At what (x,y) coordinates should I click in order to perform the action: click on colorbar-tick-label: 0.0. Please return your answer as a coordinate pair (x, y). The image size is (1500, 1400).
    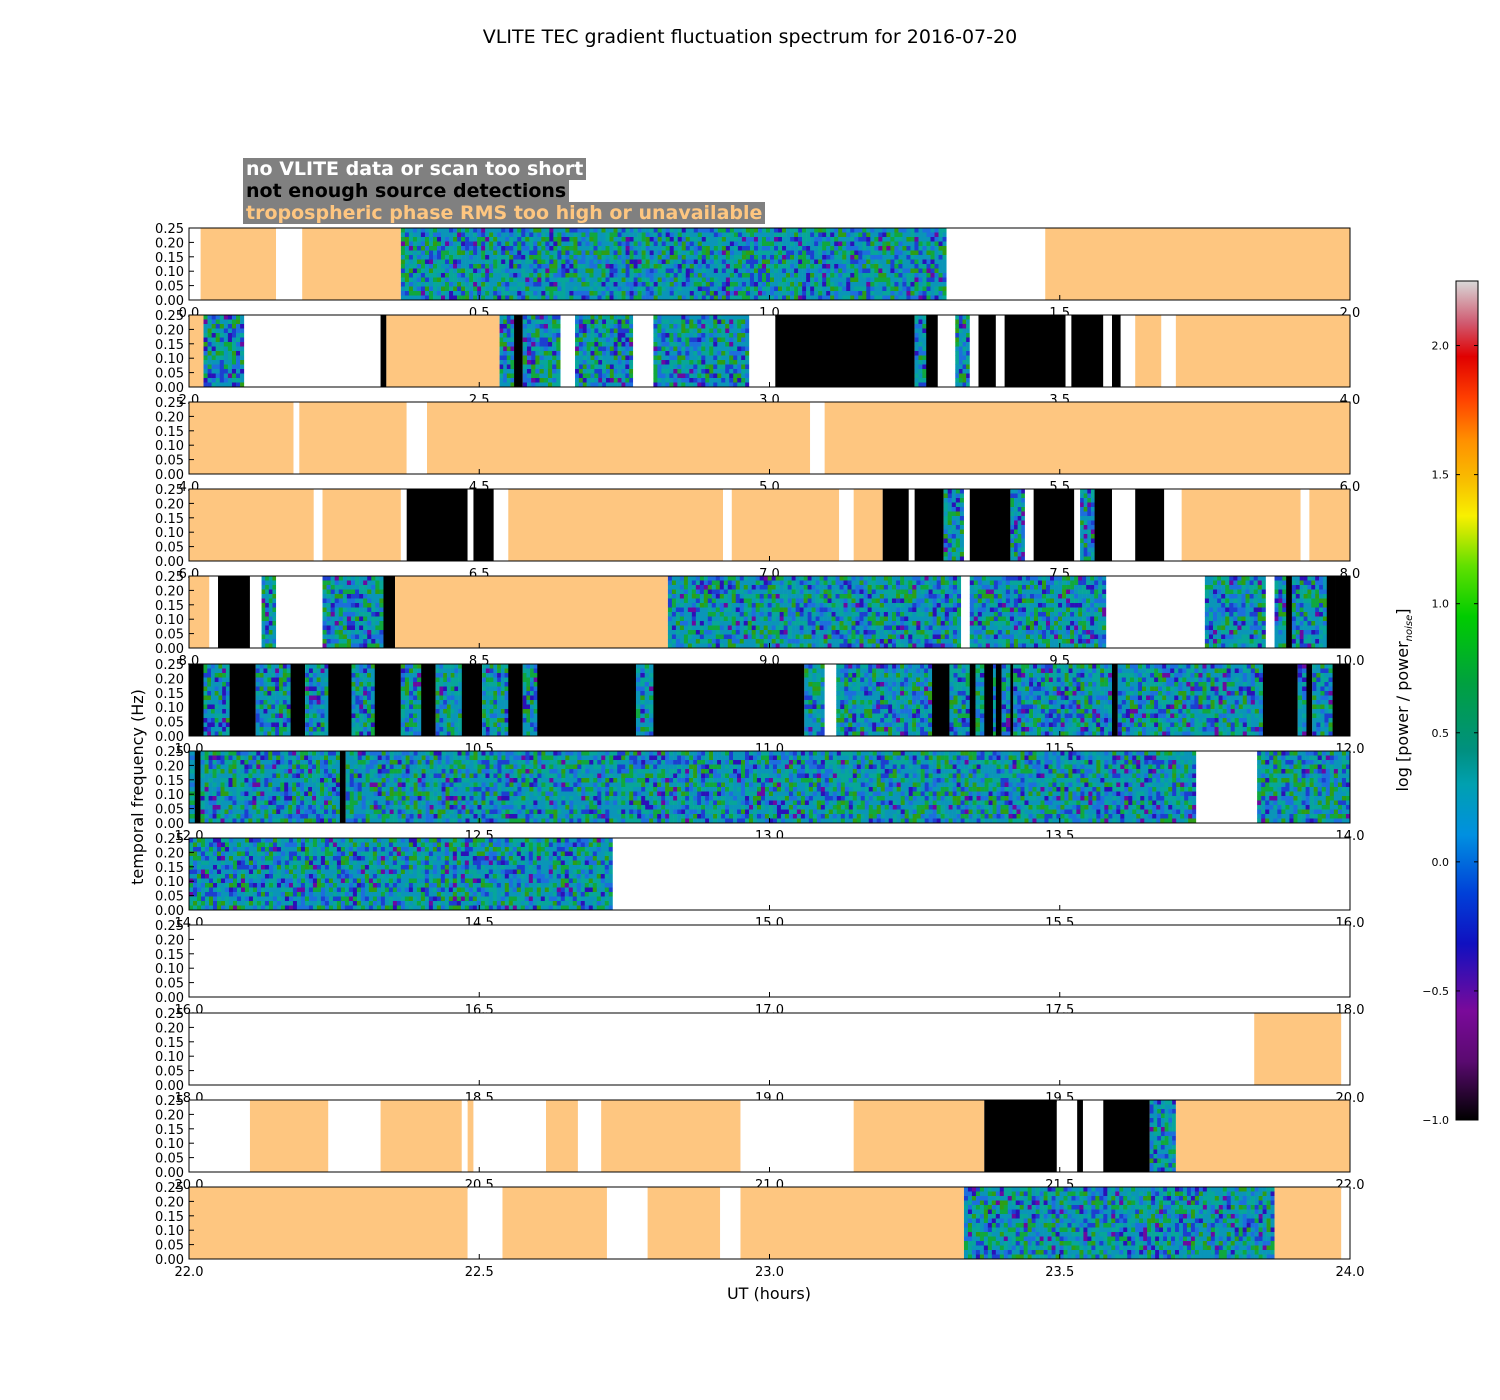
    Looking at the image, I should click on (1441, 862).